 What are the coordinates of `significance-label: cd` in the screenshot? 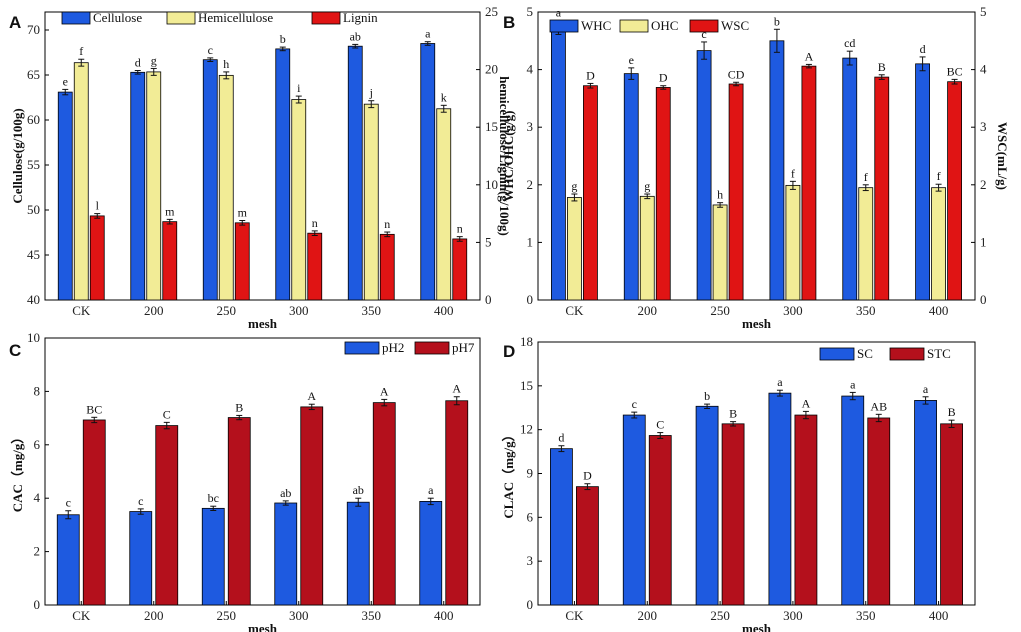 It's located at (849, 43).